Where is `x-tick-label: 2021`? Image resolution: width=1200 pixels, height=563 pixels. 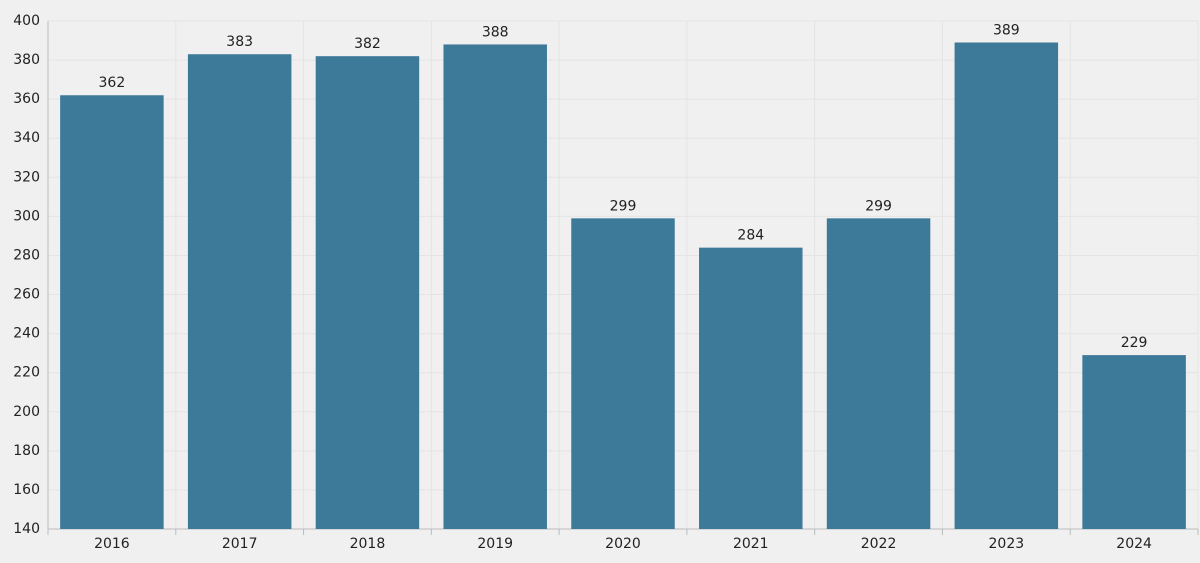
x-tick-label: 2021 is located at coordinates (751, 544).